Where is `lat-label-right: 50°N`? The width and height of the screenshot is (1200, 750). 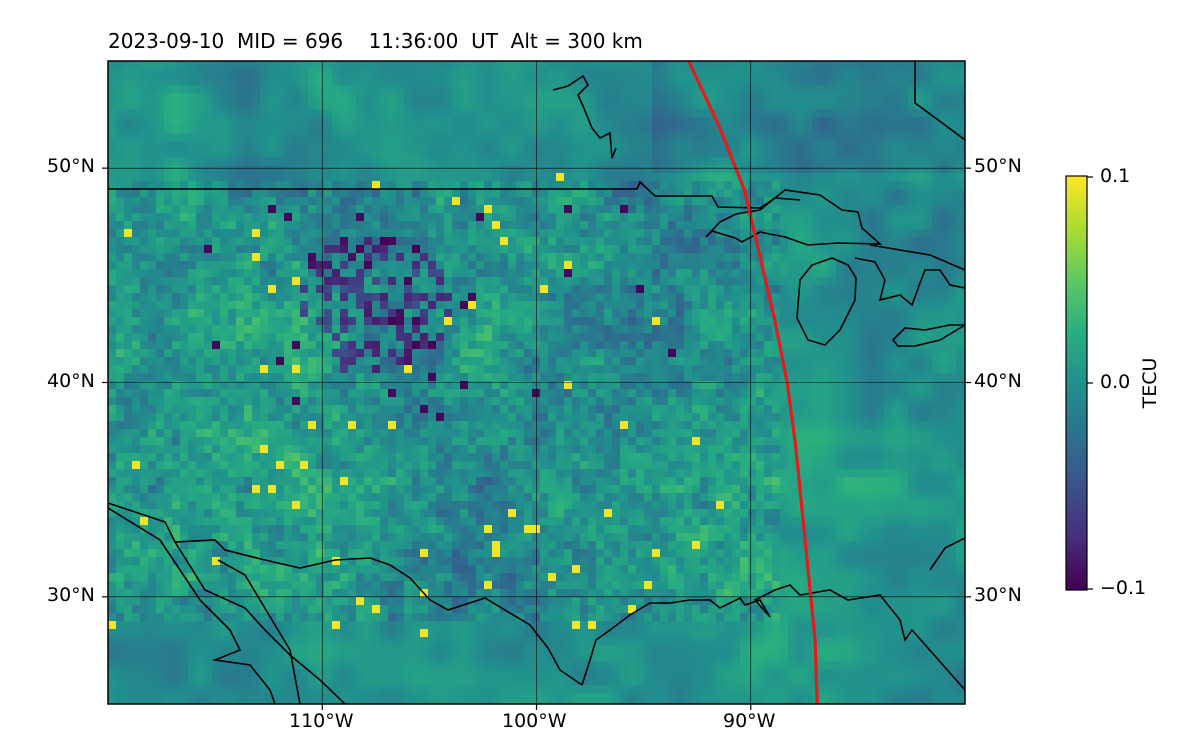
lat-label-right: 50°N is located at coordinates (998, 166).